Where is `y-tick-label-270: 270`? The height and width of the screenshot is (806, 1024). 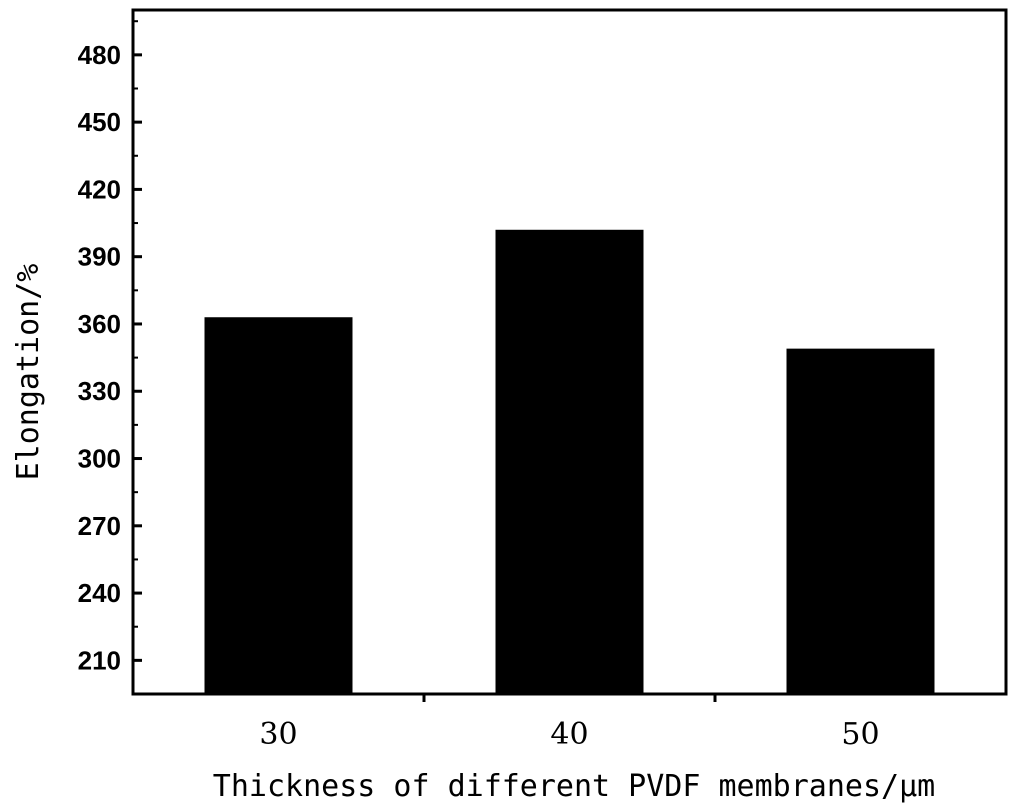 y-tick-label-270: 270 is located at coordinates (99, 526).